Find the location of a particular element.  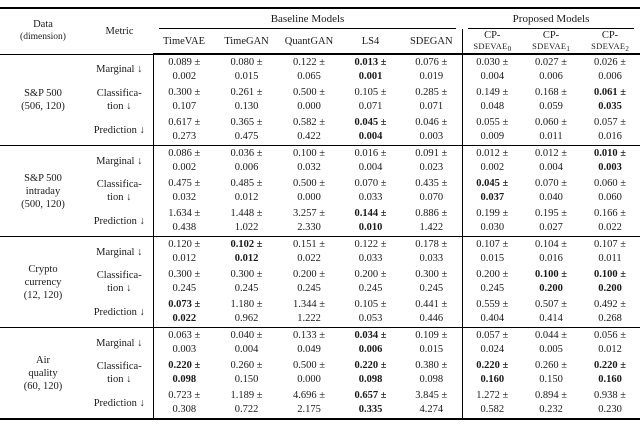

value-cell: 0.034 ±0.006 is located at coordinates (370, 342).